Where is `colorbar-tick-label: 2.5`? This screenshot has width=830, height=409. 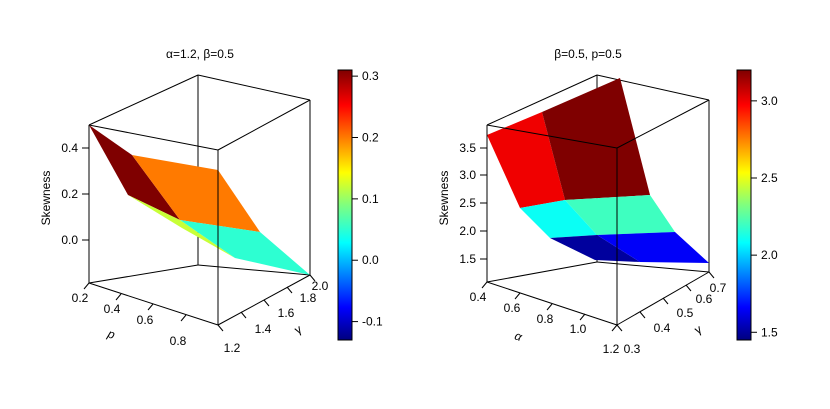 colorbar-tick-label: 2.5 is located at coordinates (769, 178).